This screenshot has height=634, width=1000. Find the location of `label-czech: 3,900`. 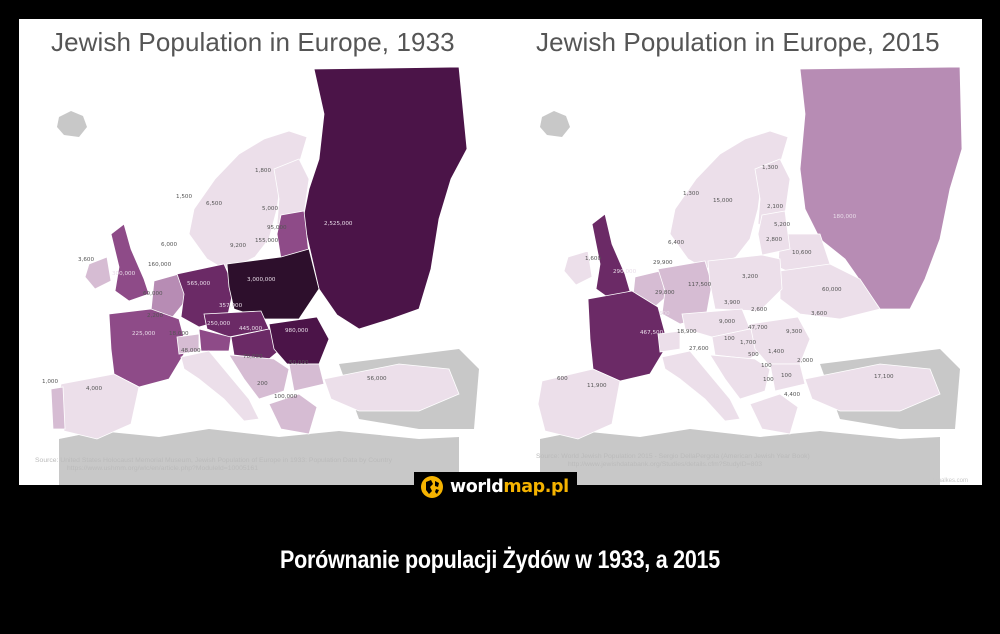

label-czech: 3,900 is located at coordinates (732, 303).